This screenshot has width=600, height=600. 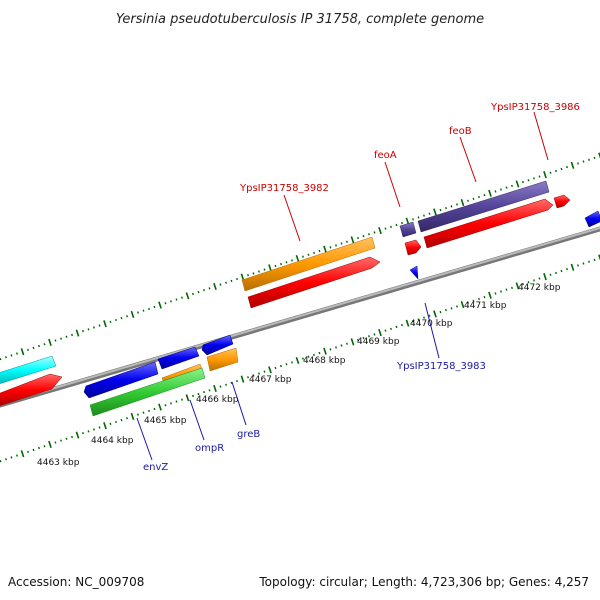 I want to click on gene-red-left, so click(x=31, y=389).